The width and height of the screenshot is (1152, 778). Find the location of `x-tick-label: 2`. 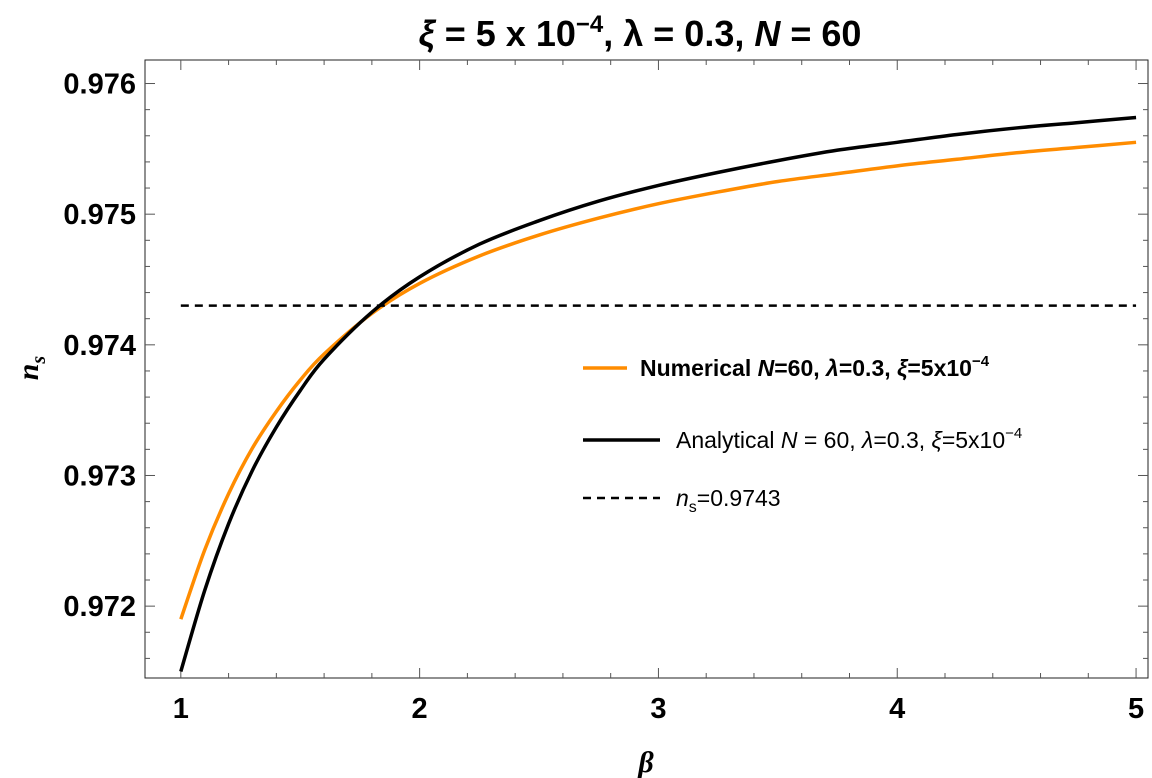

x-tick-label: 2 is located at coordinates (420, 709).